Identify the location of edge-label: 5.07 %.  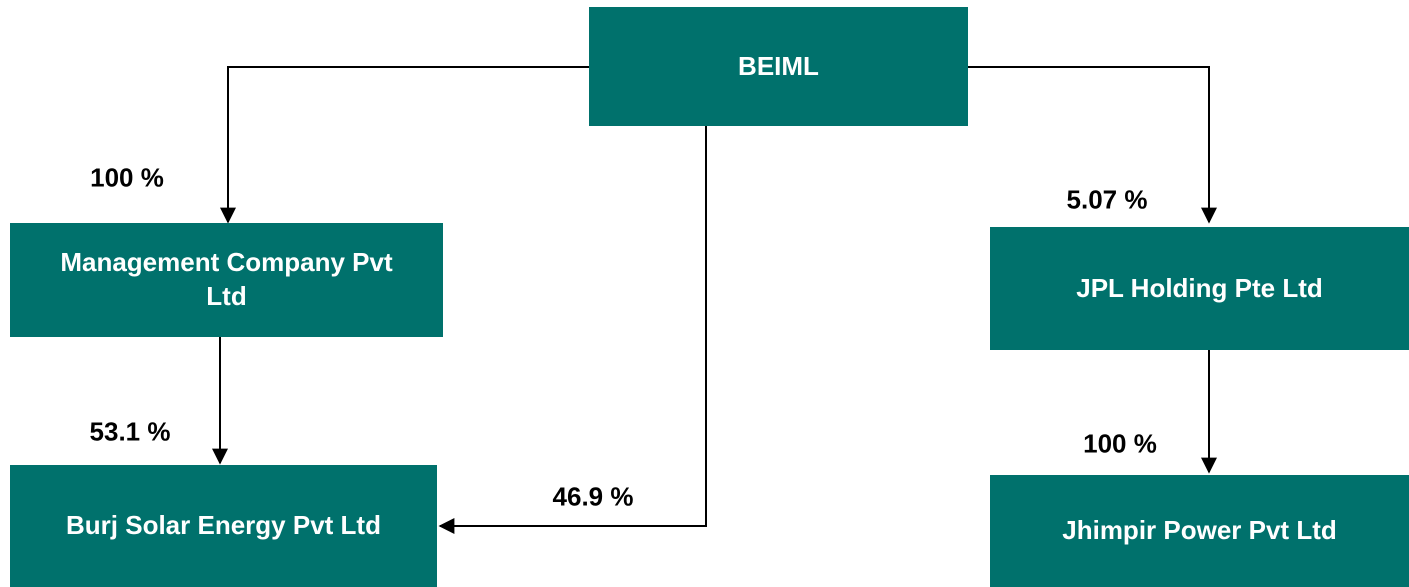
(1107, 199).